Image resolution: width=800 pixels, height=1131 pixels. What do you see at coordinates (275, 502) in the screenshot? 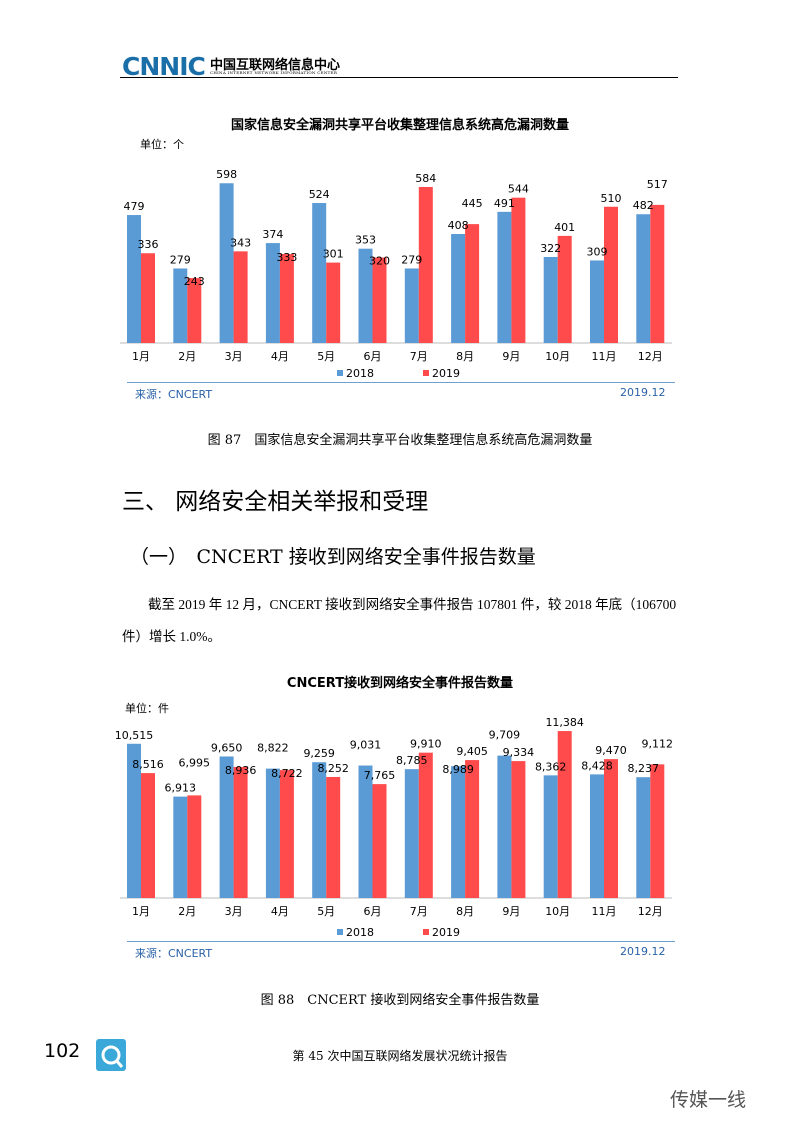
I see `section-heading: 三、 网络安全相关举报和受理` at bounding box center [275, 502].